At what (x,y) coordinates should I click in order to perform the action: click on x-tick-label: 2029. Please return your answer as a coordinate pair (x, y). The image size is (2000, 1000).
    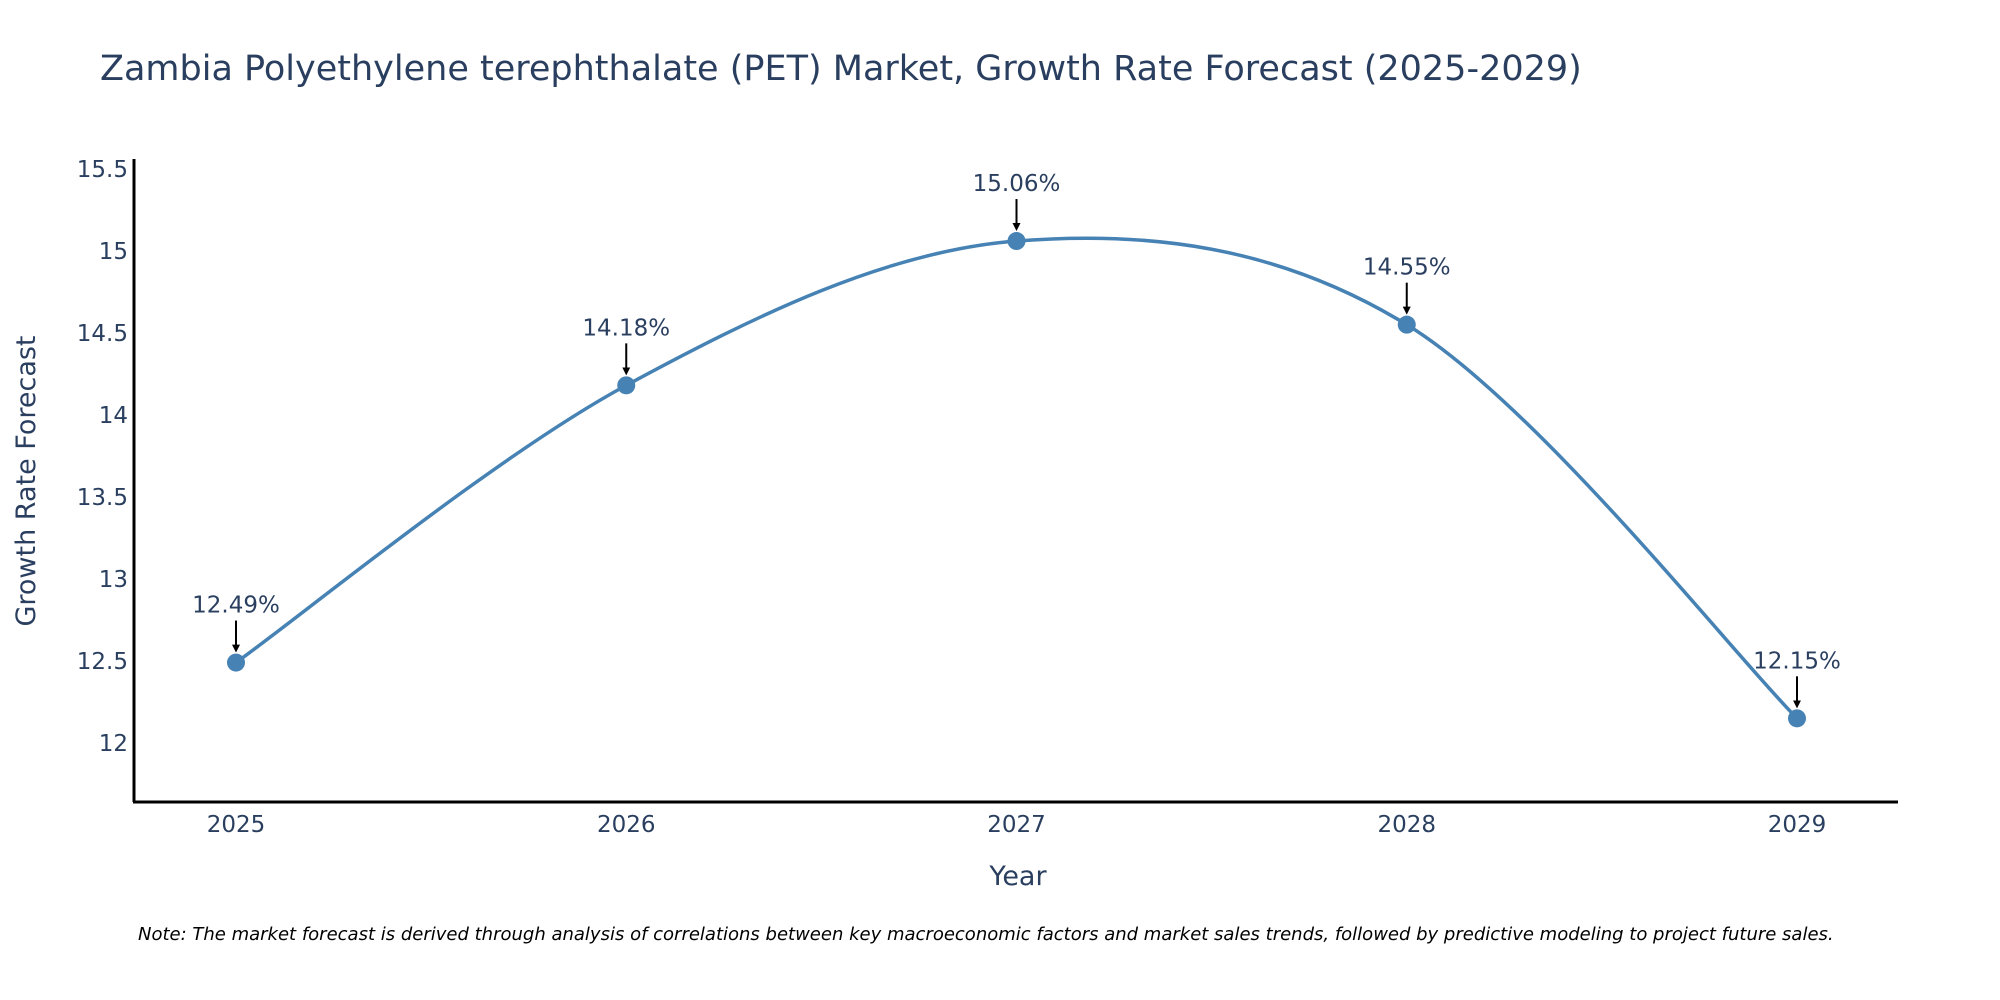
    Looking at the image, I should click on (1797, 825).